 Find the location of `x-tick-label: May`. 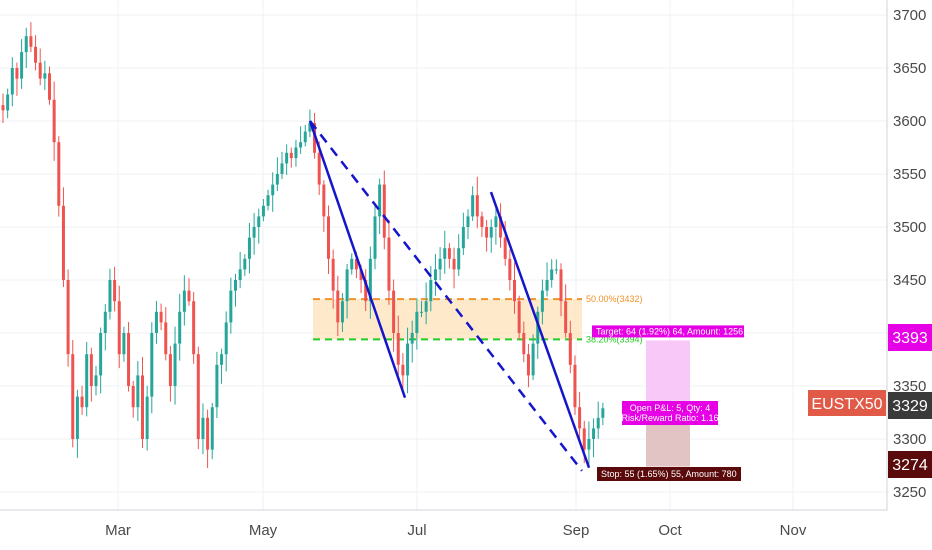

x-tick-label: May is located at coordinates (263, 530).